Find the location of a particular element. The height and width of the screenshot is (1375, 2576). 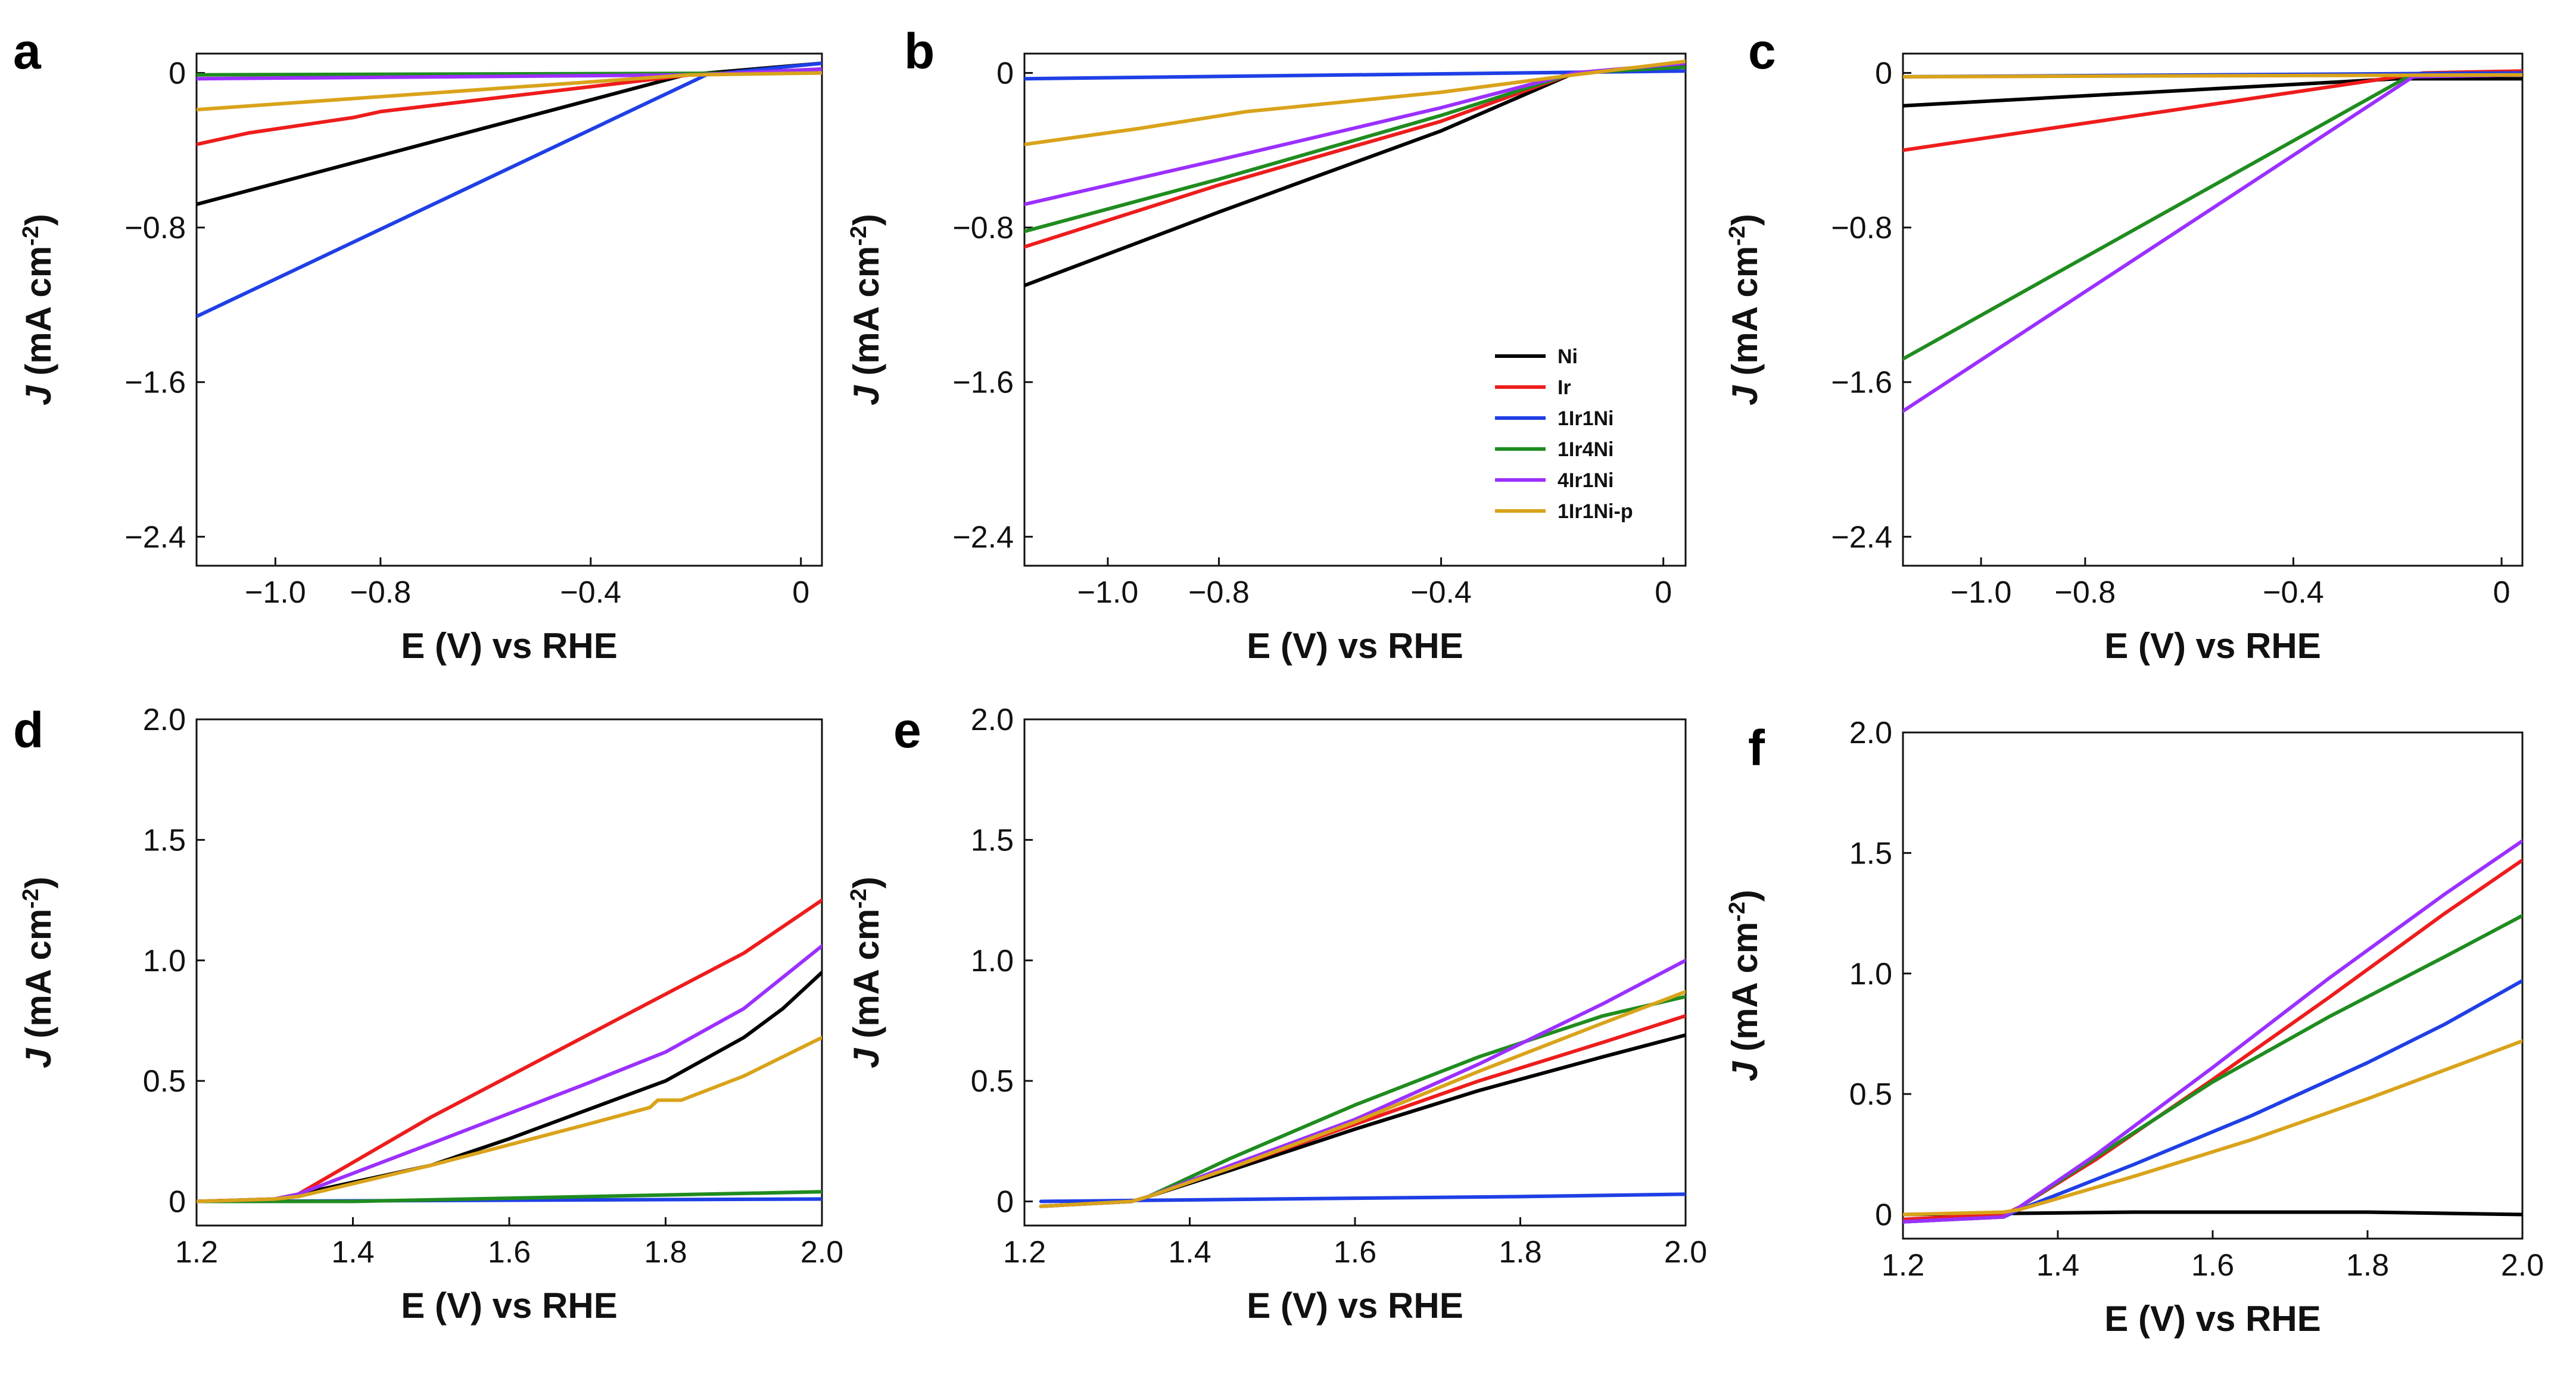

y-tick-label: 0.5 is located at coordinates (165, 1081).